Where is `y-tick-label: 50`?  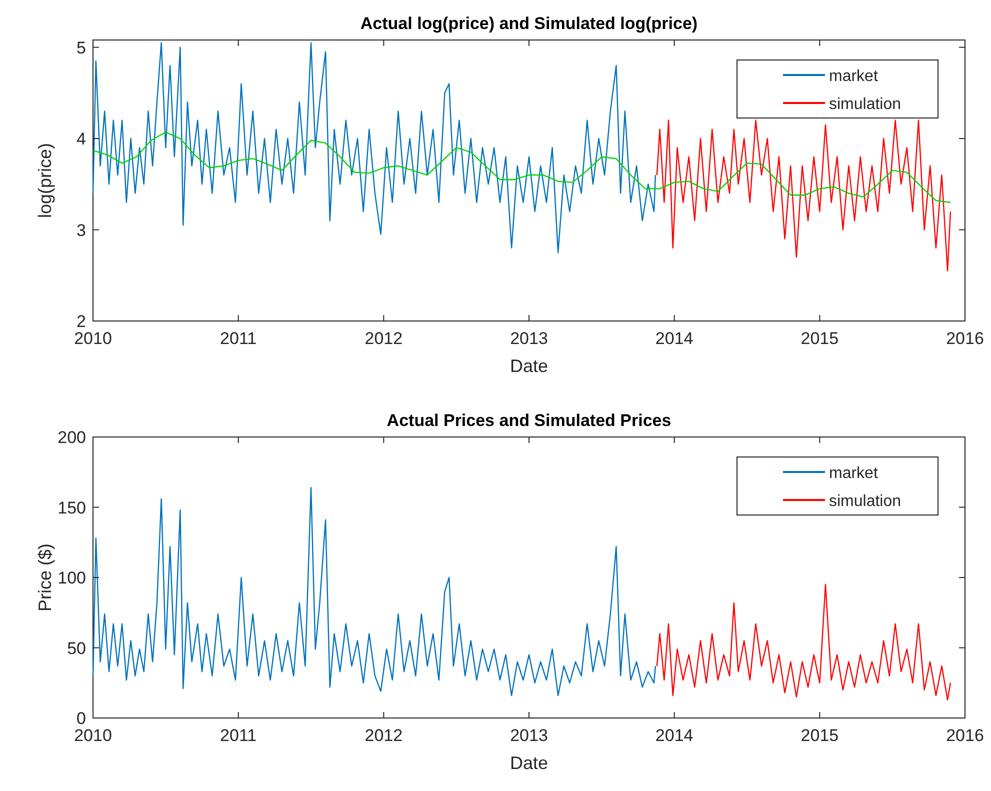
y-tick-label: 50 is located at coordinates (76, 648).